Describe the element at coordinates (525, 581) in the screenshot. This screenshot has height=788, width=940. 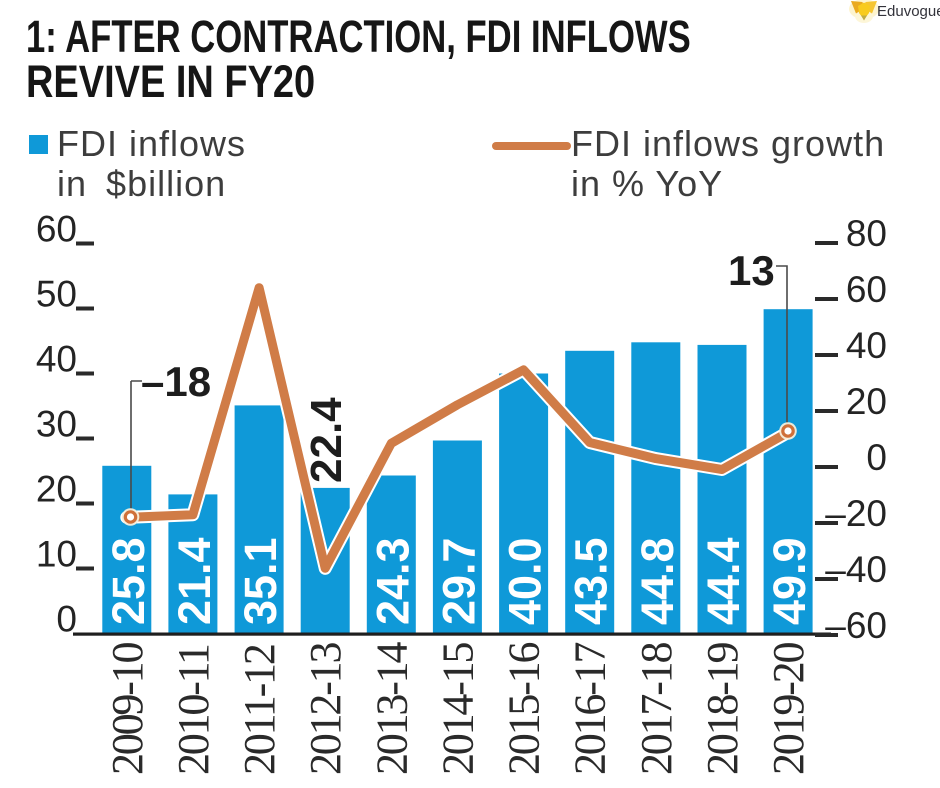
I see `svg-text: 40.0` at that location.